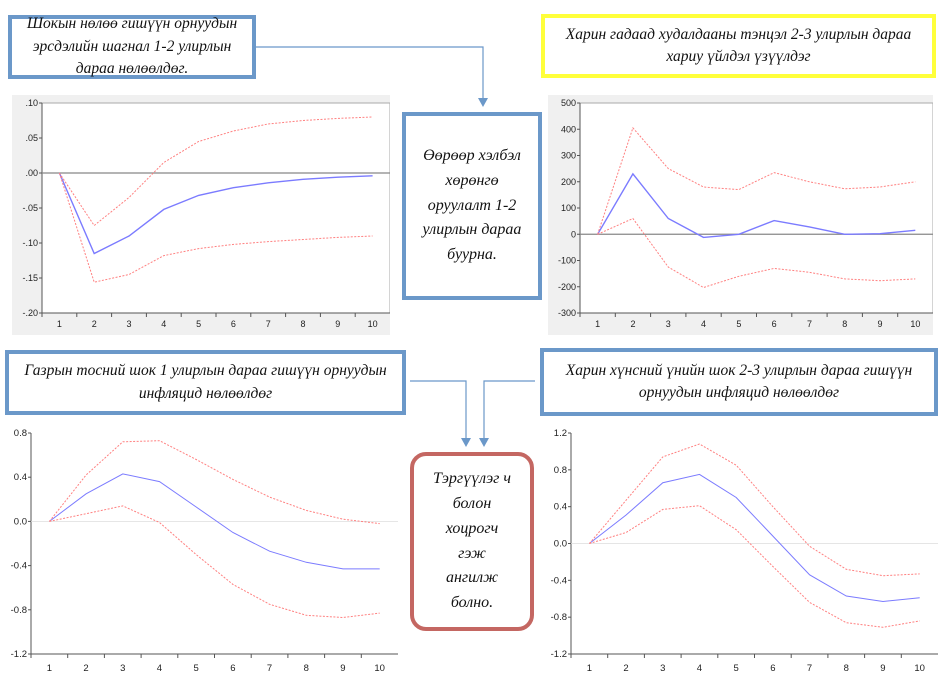  Describe the element at coordinates (567, 313) in the screenshot. I see `y-tick-label: -300` at that location.